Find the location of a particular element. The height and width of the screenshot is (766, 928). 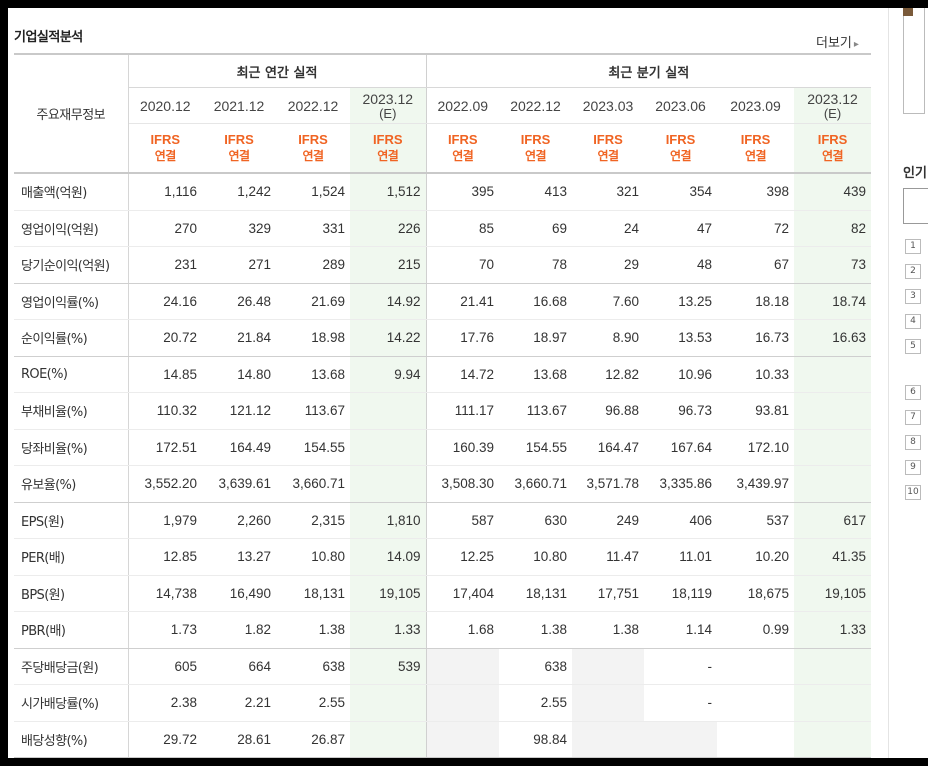

table-cell: 29.72 is located at coordinates (165, 739).